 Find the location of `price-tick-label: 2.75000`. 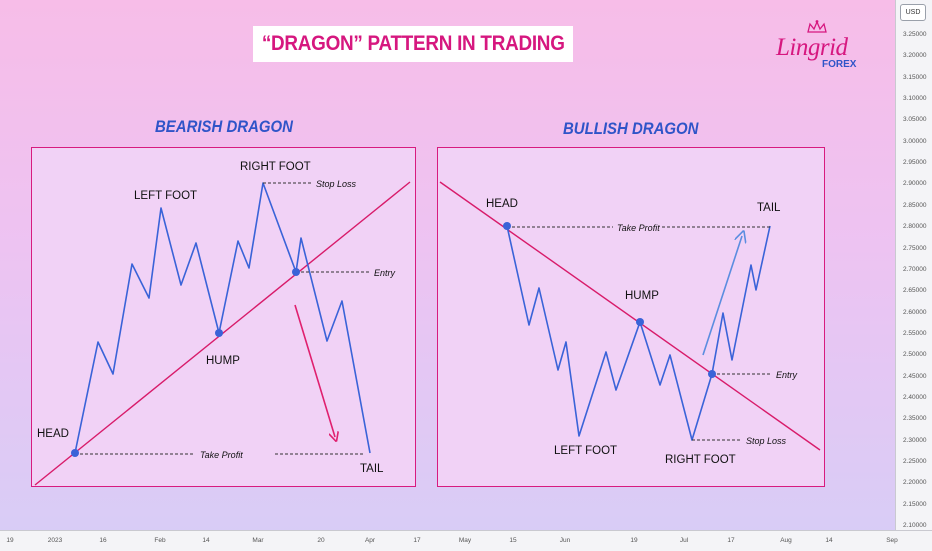

price-tick-label: 2.75000 is located at coordinates (915, 248).